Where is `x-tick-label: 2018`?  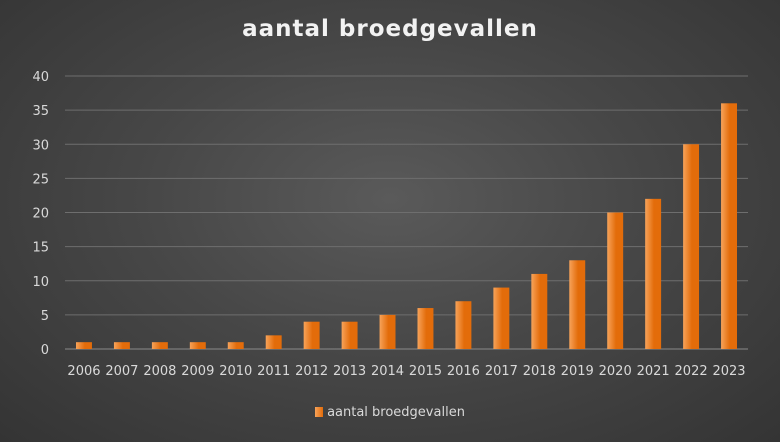
x-tick-label: 2018 is located at coordinates (539, 371).